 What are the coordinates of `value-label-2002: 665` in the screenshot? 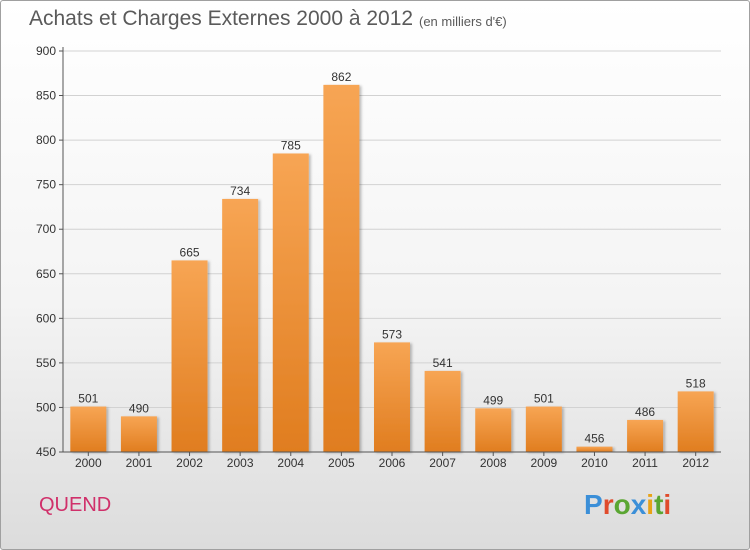 It's located at (190, 252).